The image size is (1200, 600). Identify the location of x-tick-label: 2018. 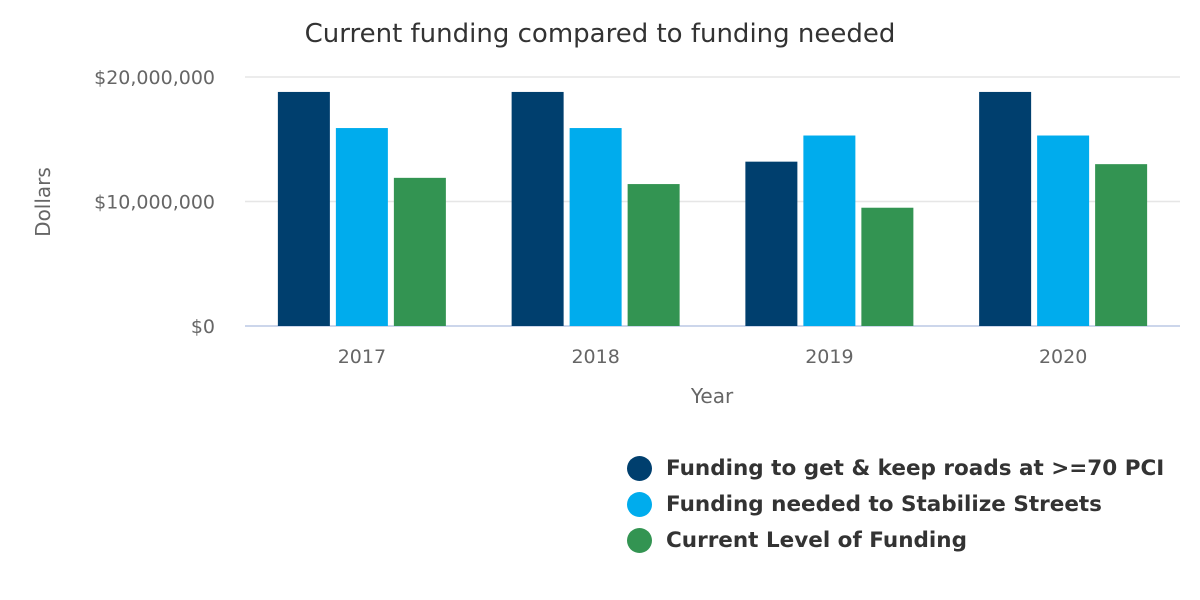
(595, 357).